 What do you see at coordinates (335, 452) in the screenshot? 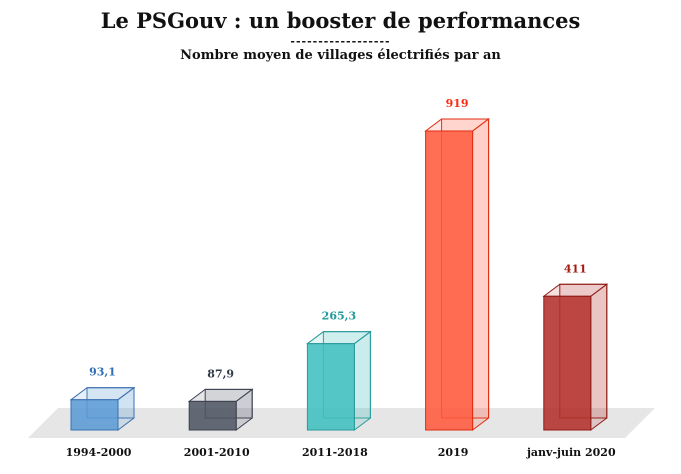
I see `x-tick-label: 2011-2018` at bounding box center [335, 452].